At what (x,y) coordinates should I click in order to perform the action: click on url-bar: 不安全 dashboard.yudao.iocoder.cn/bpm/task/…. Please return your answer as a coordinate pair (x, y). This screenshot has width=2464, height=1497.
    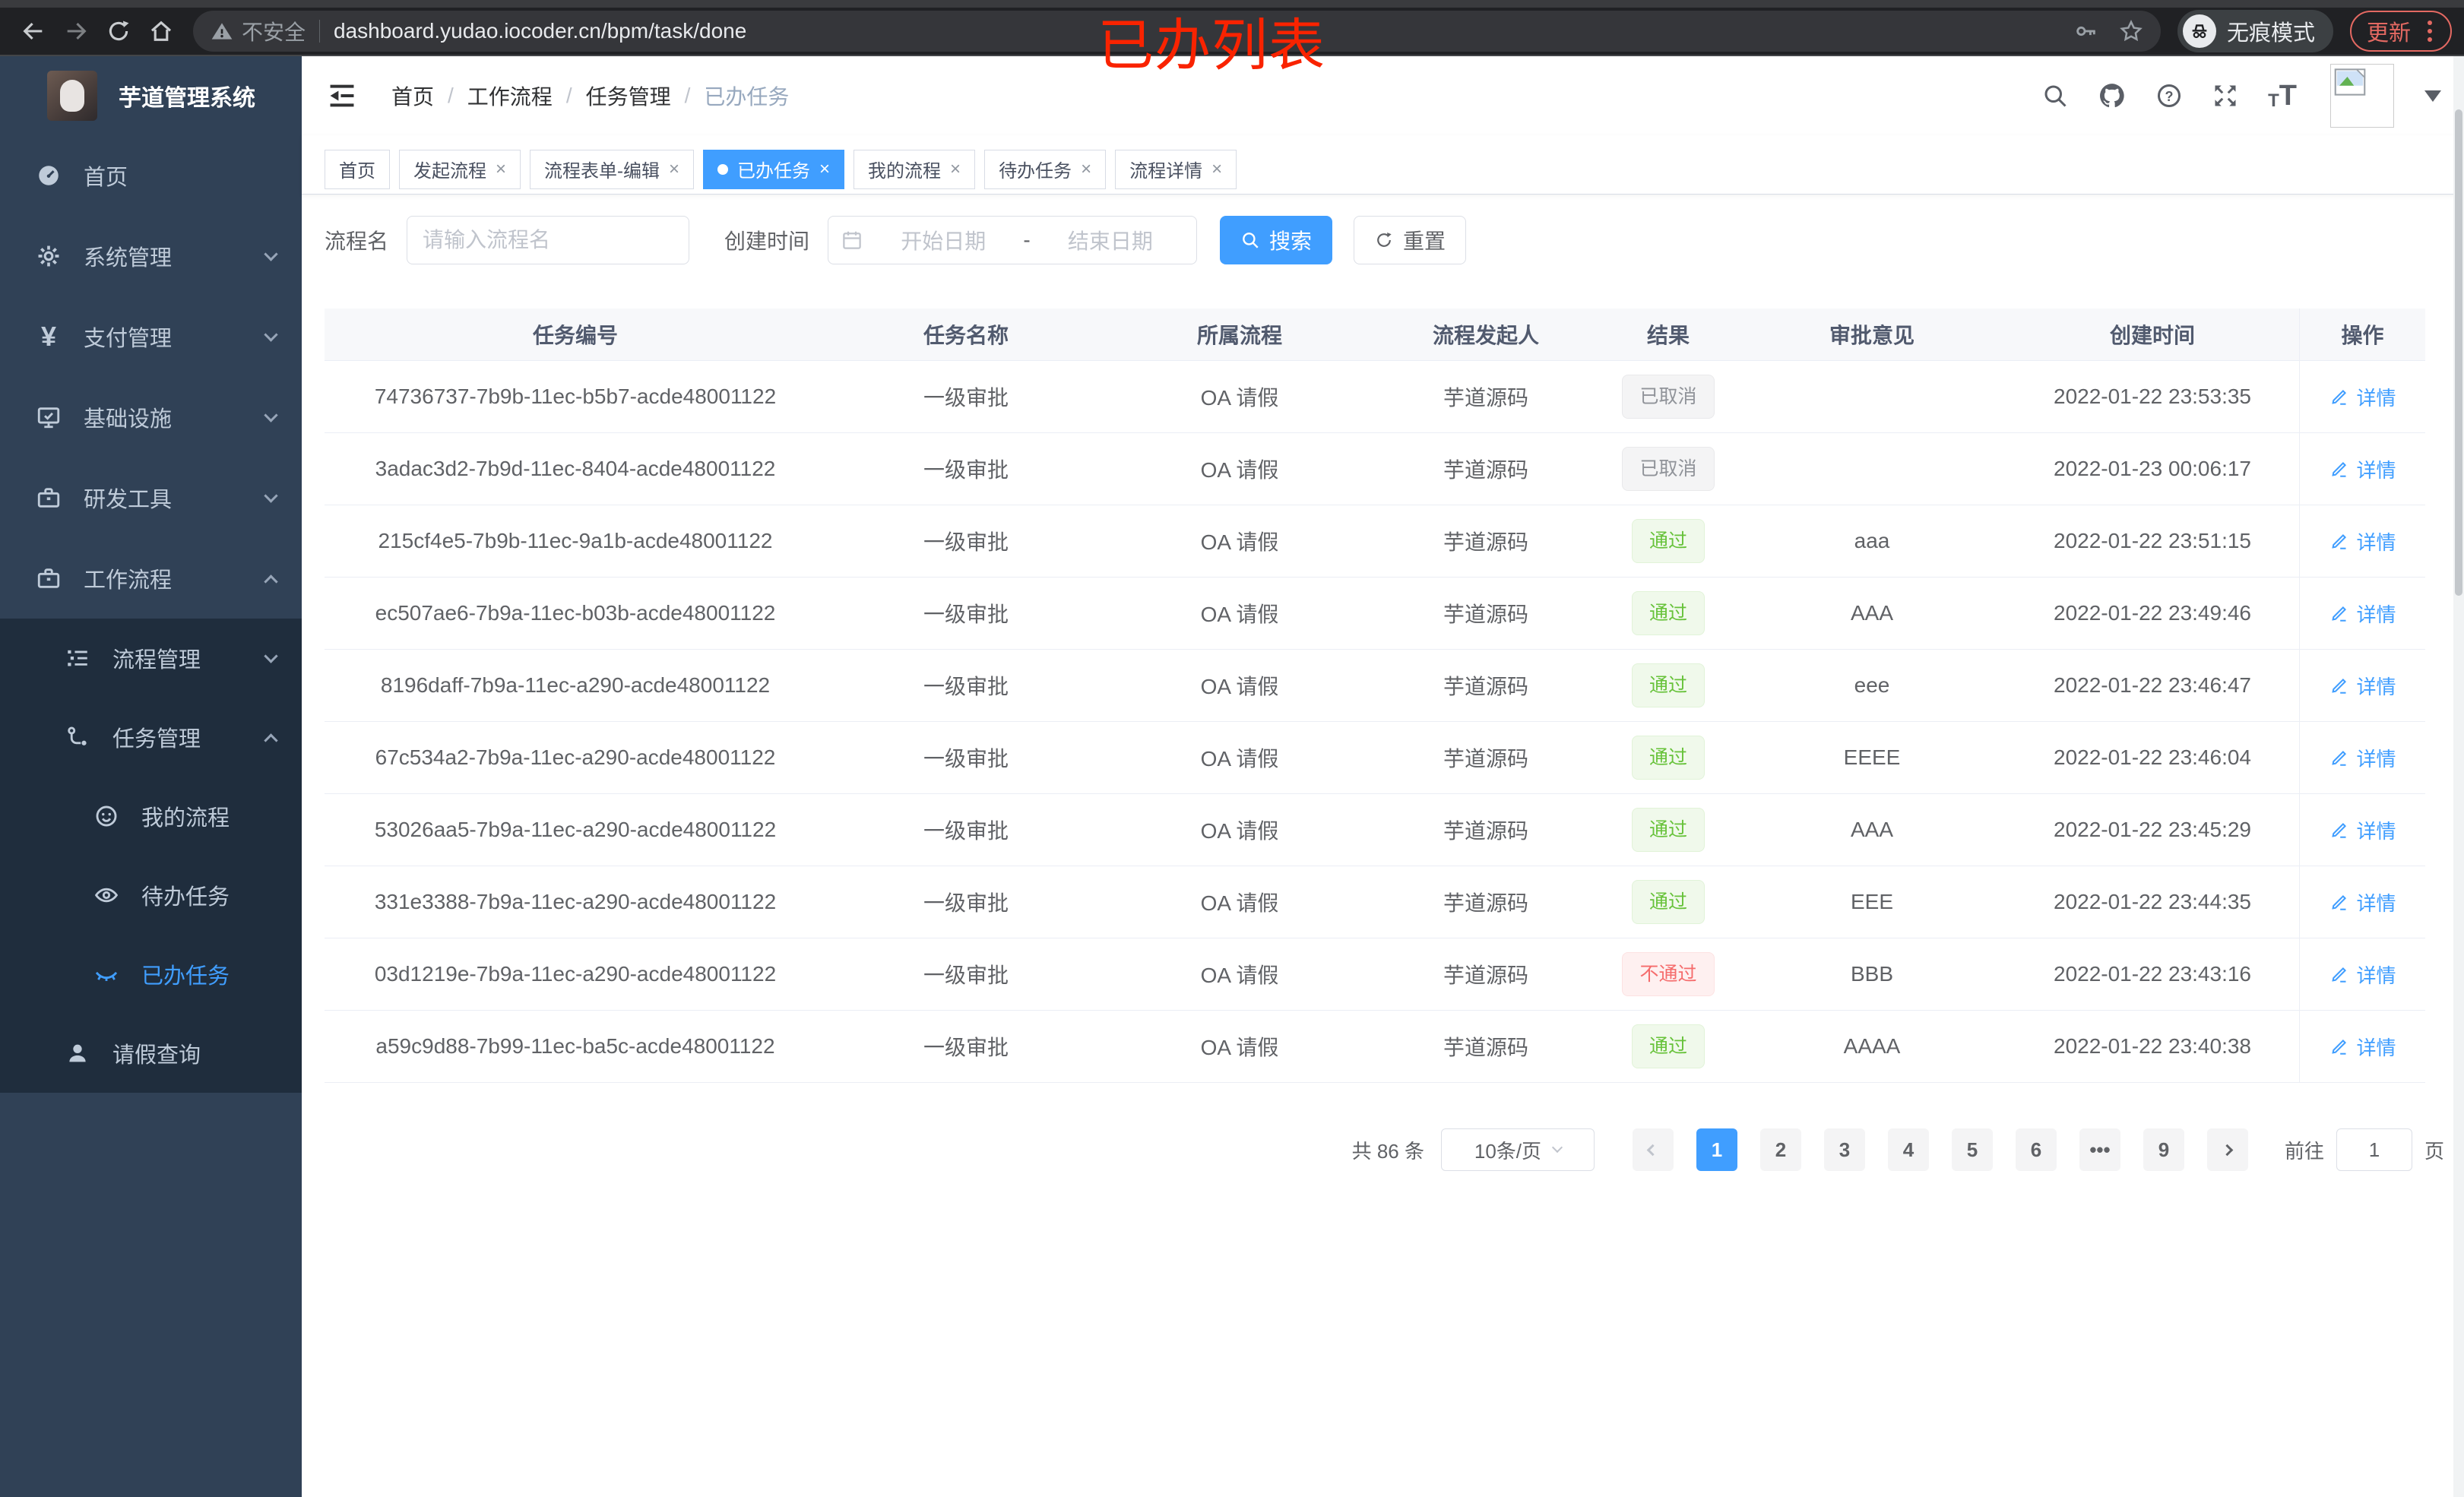
    Looking at the image, I should click on (1177, 31).